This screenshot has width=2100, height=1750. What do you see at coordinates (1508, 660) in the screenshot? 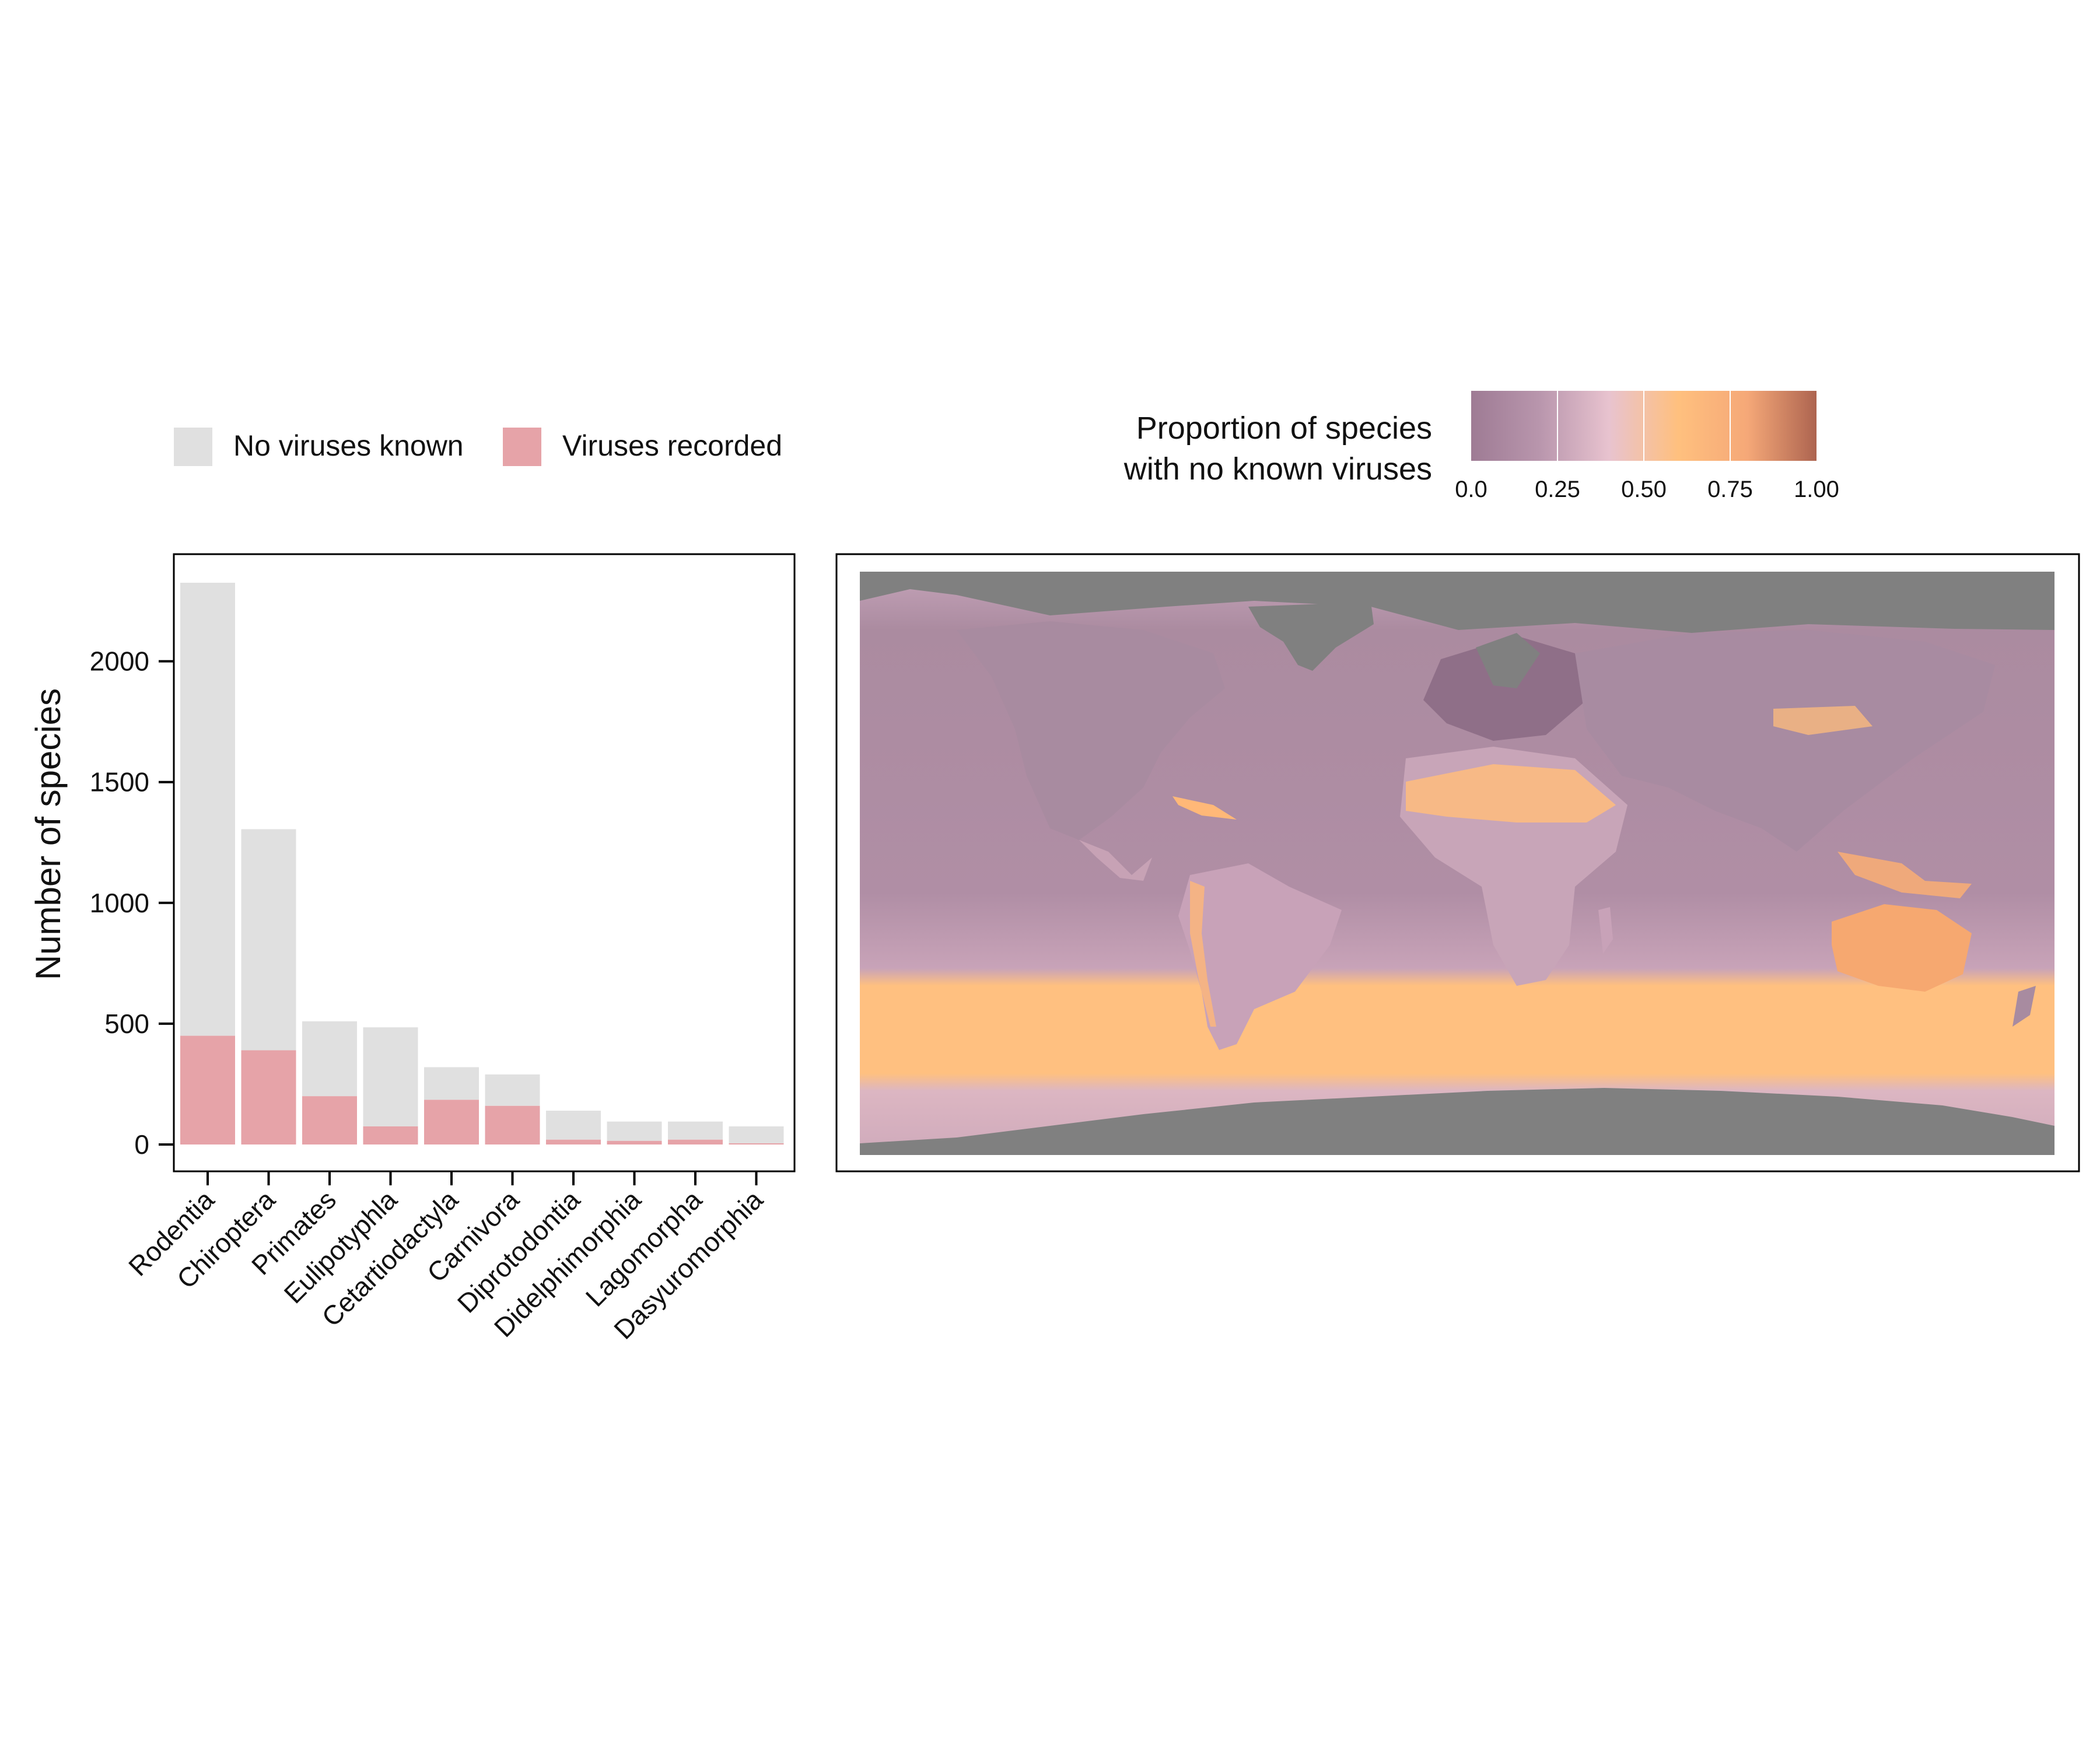
I see `scandinavia` at bounding box center [1508, 660].